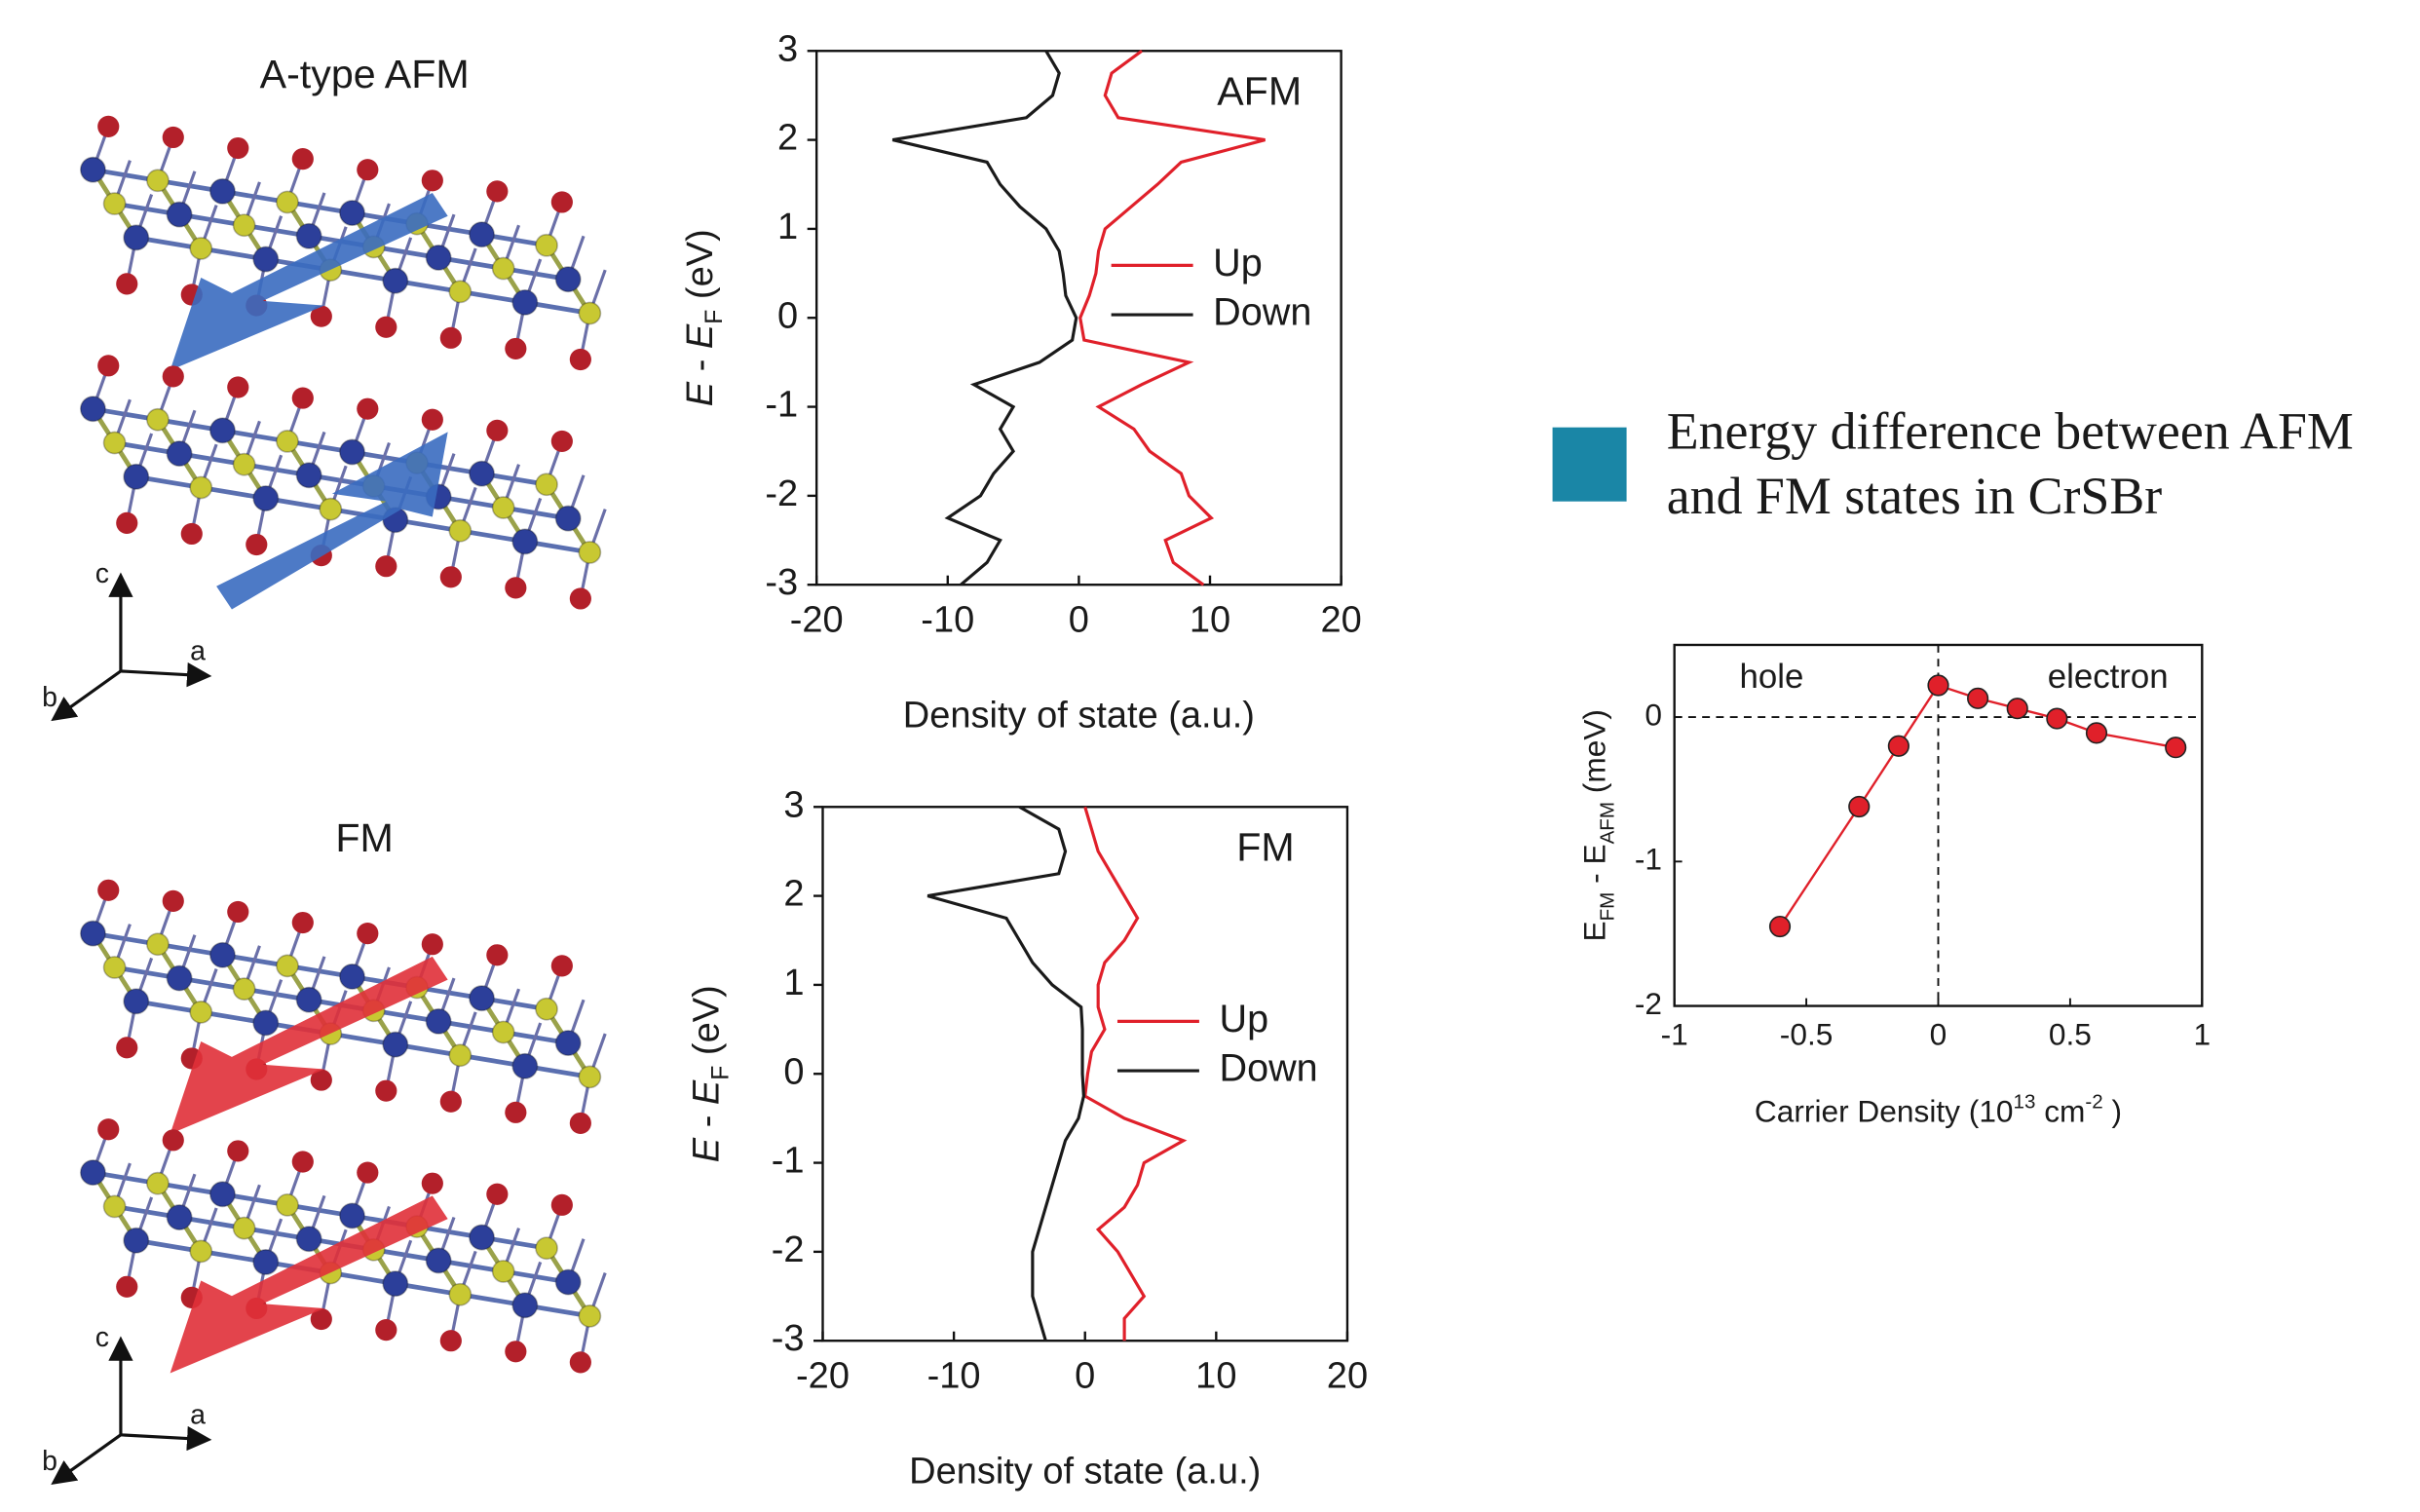  What do you see at coordinates (309, 281) in the screenshot?
I see `spin-arrow` at bounding box center [309, 281].